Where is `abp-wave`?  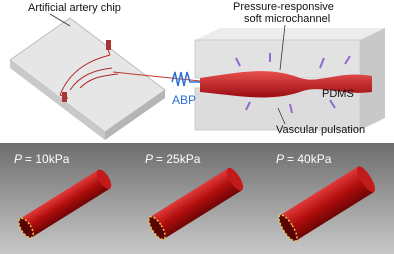 abp-wave is located at coordinates (185, 79).